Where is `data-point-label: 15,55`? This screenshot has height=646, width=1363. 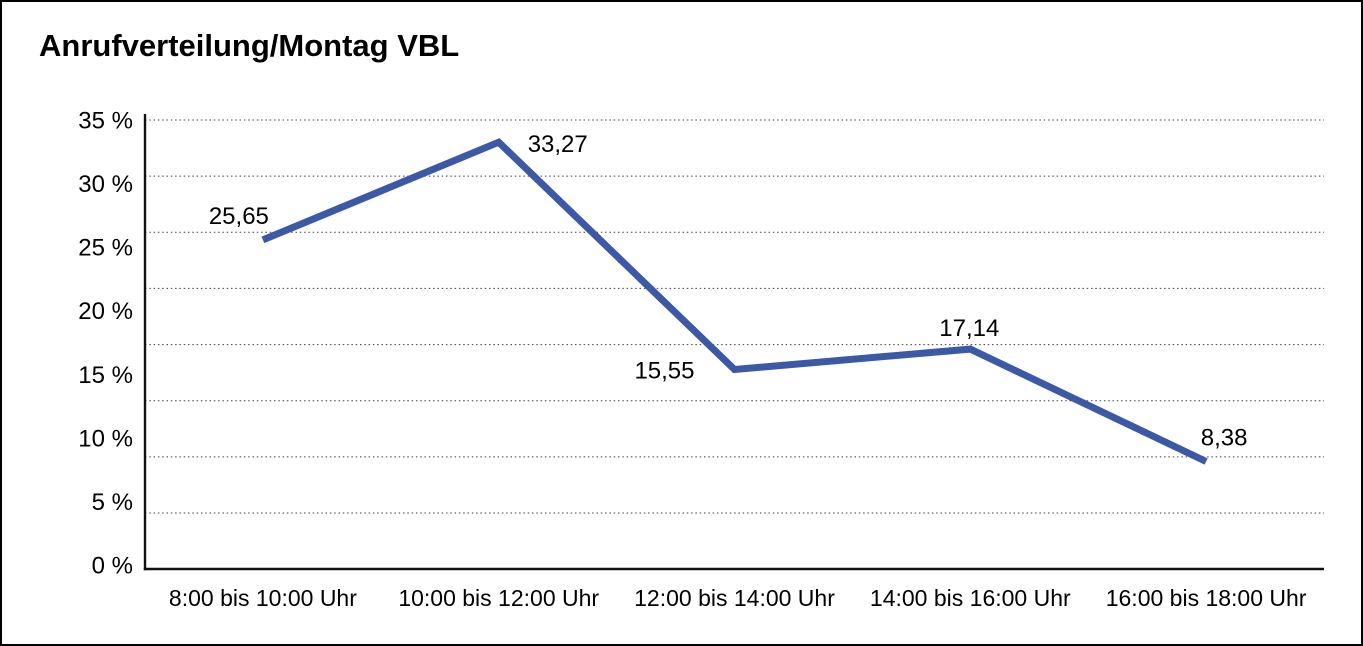
data-point-label: 15,55 is located at coordinates (664, 371).